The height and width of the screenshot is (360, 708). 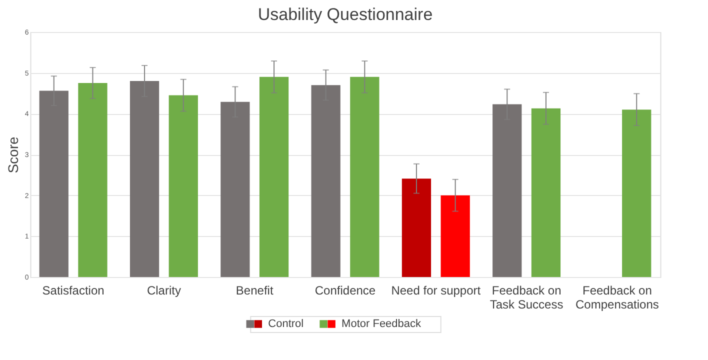 I want to click on x-tick-label: Satisfaction, so click(x=73, y=291).